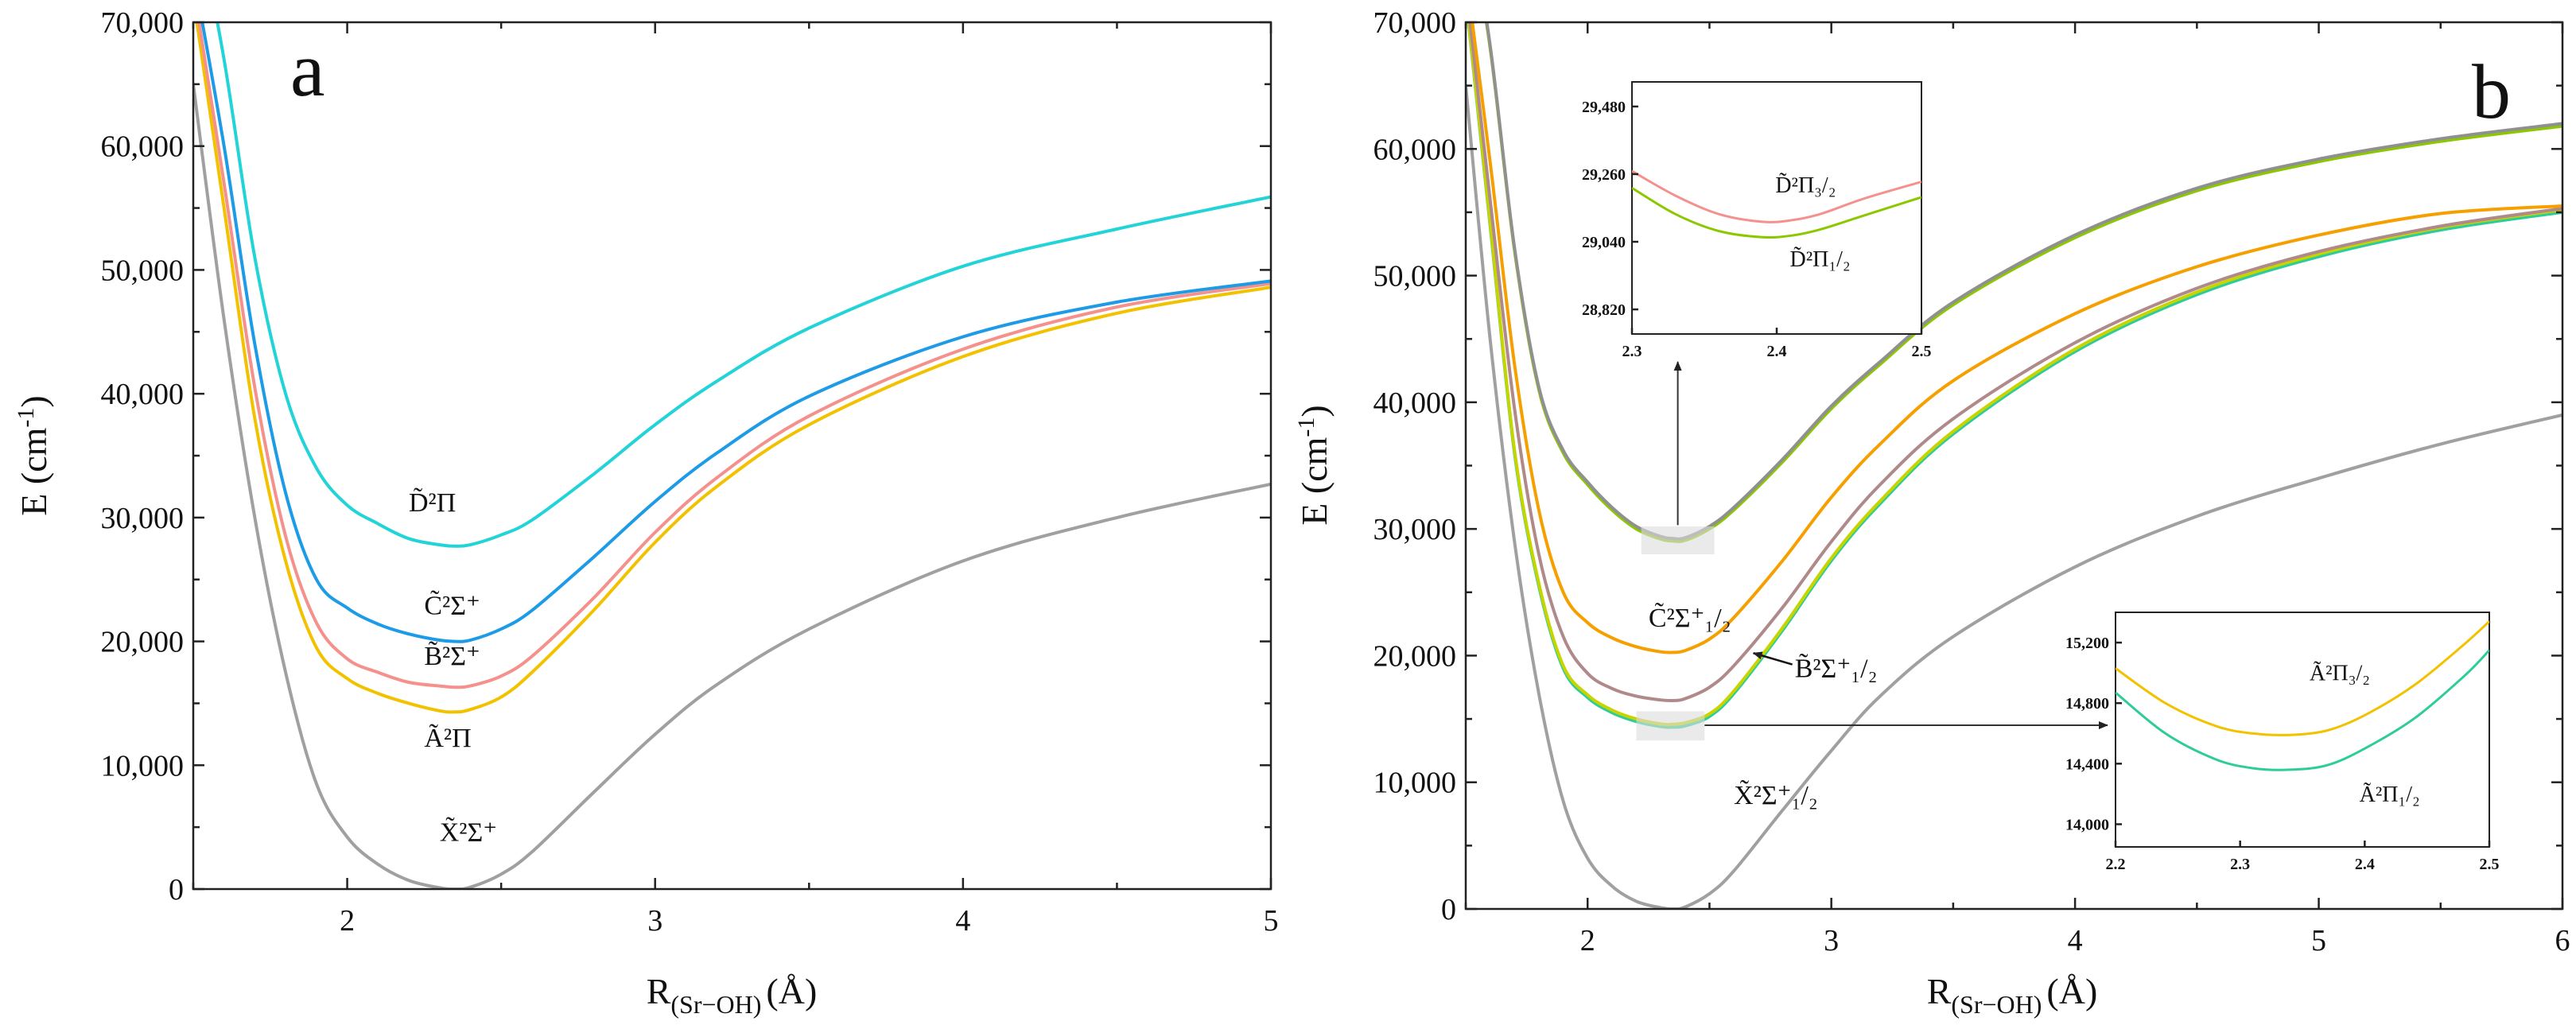  Describe the element at coordinates (452, 655) in the screenshot. I see `state-label: B̃²Σ⁺` at that location.